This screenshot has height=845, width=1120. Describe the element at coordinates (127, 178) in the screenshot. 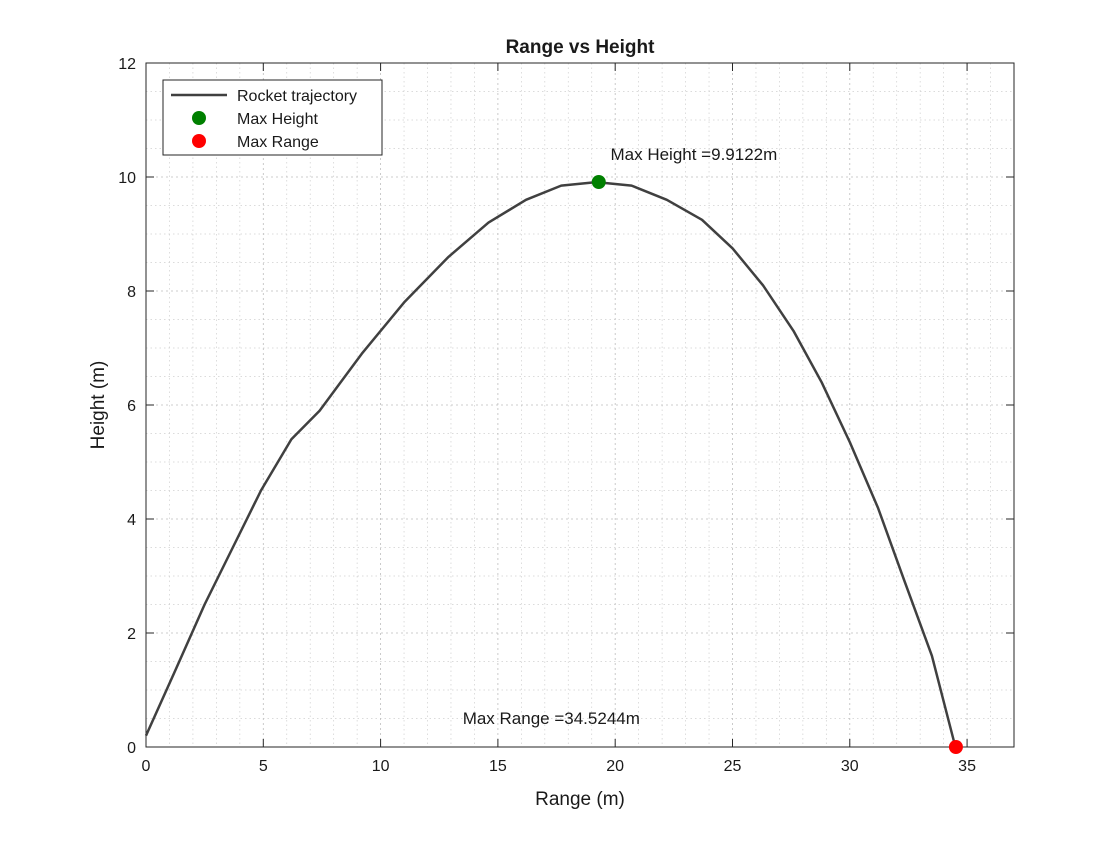

I see `y-tick-label: 10` at that location.